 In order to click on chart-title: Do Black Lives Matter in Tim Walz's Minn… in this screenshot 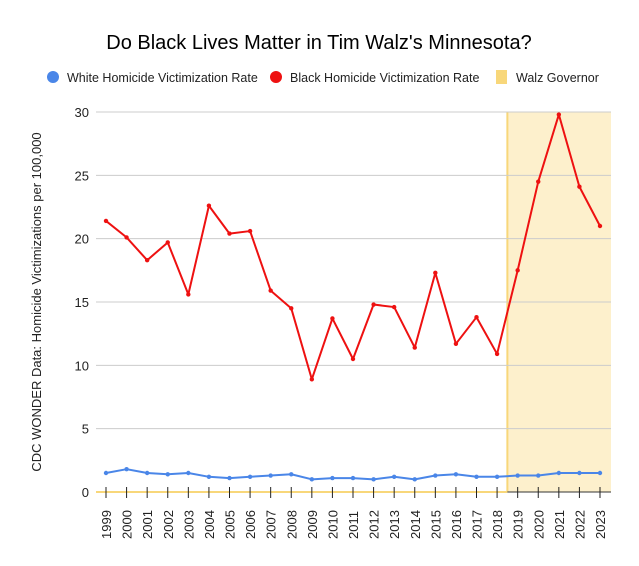, I will do `click(318, 43)`.